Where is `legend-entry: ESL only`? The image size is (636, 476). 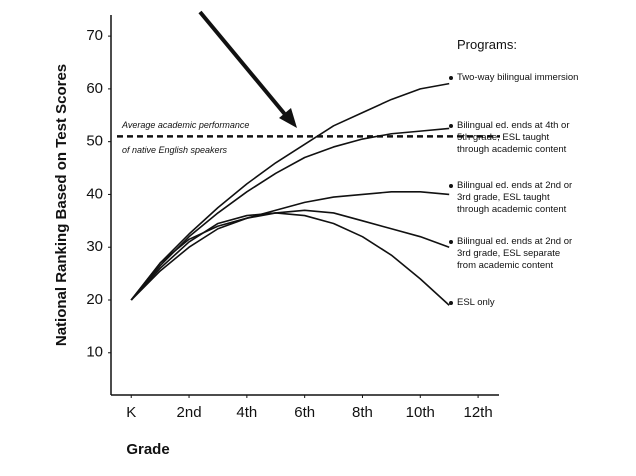
legend-entry: ESL only is located at coordinates (476, 302).